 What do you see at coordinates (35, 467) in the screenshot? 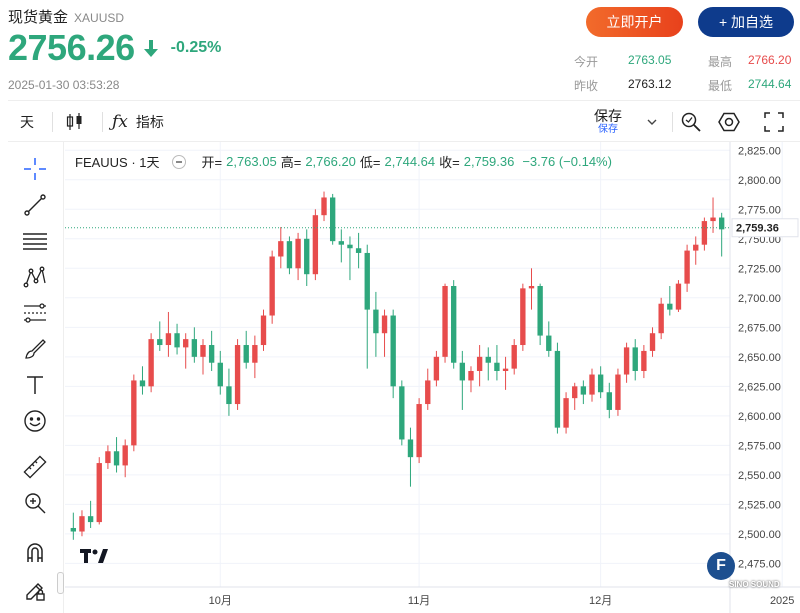
I see `ruler-icon` at bounding box center [35, 467].